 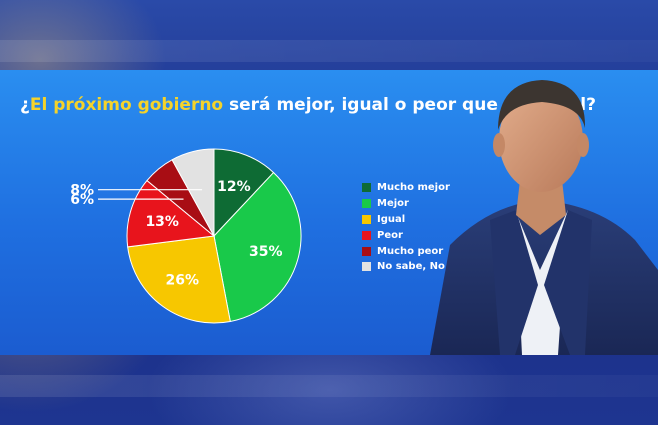 I want to click on face, so click(x=541, y=140).